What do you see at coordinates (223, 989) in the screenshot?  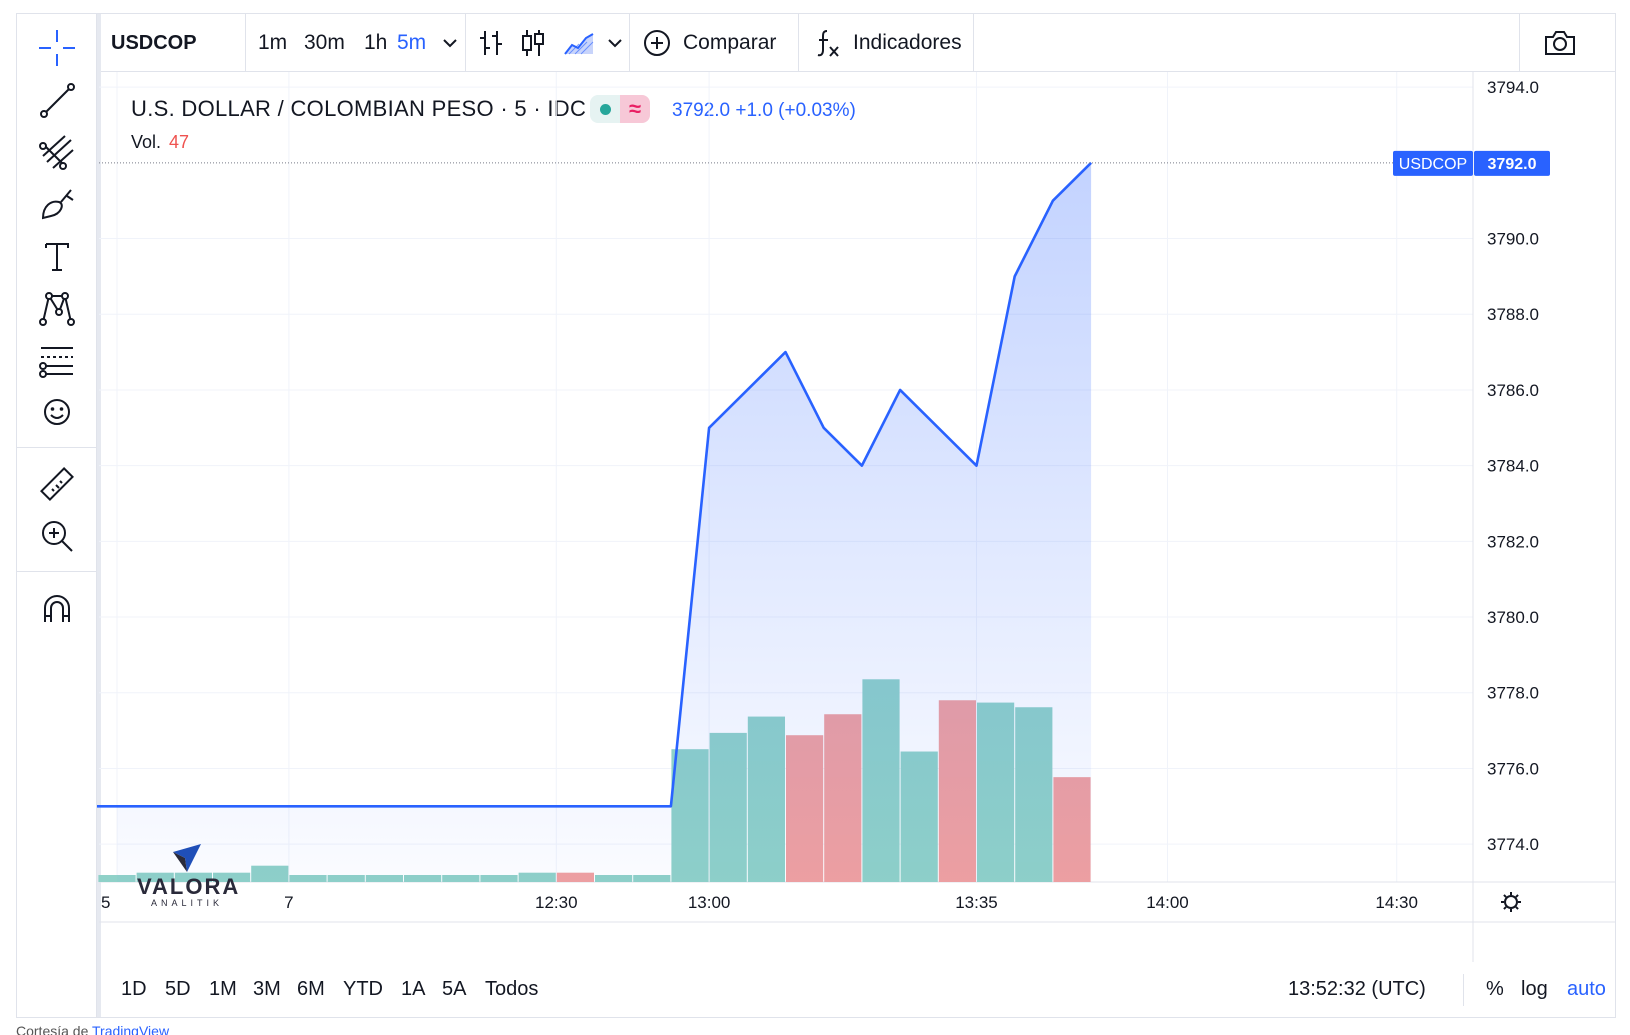 I see `range-1m: 1M` at bounding box center [223, 989].